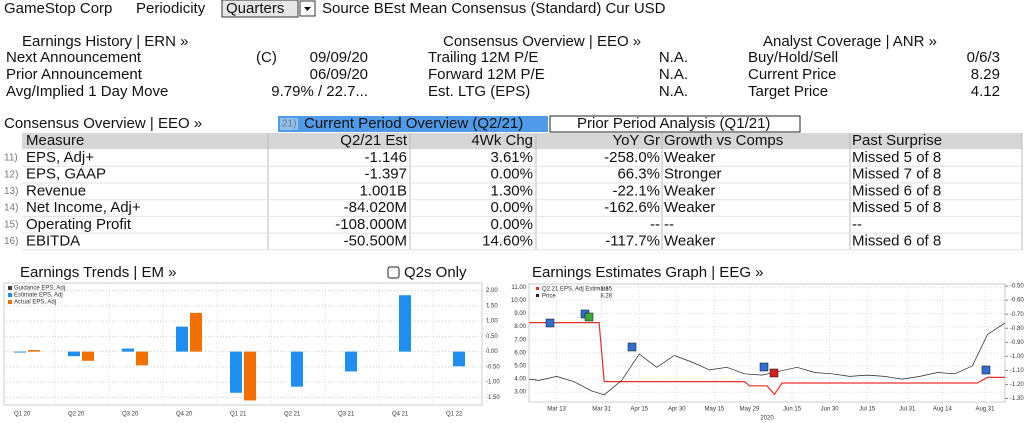 The image size is (1024, 423). I want to click on info-label: Target Price, so click(788, 91).